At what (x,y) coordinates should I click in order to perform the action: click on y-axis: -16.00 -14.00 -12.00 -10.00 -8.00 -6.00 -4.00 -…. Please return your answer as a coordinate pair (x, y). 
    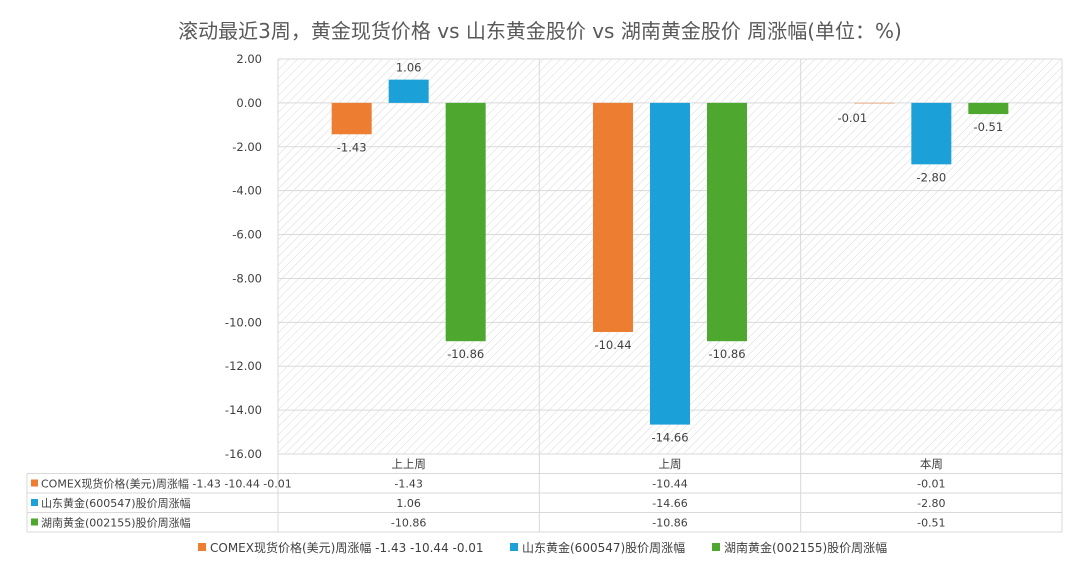
    Looking at the image, I should click on (243, 256).